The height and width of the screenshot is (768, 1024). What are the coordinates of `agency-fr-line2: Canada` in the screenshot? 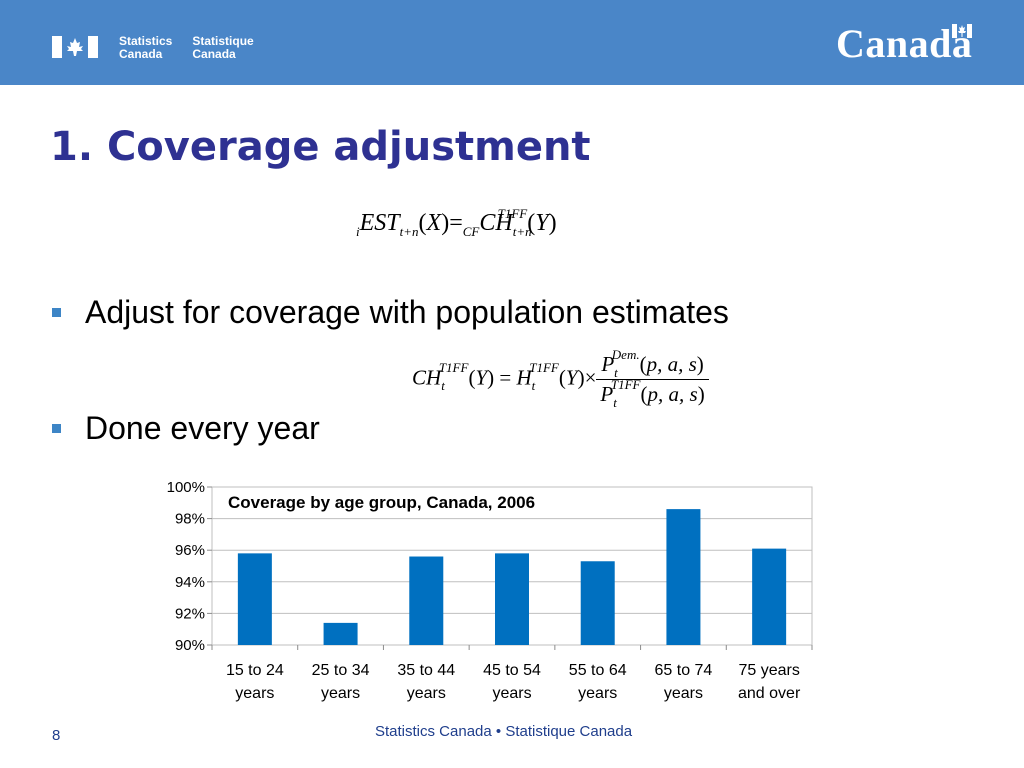 It's located at (214, 54).